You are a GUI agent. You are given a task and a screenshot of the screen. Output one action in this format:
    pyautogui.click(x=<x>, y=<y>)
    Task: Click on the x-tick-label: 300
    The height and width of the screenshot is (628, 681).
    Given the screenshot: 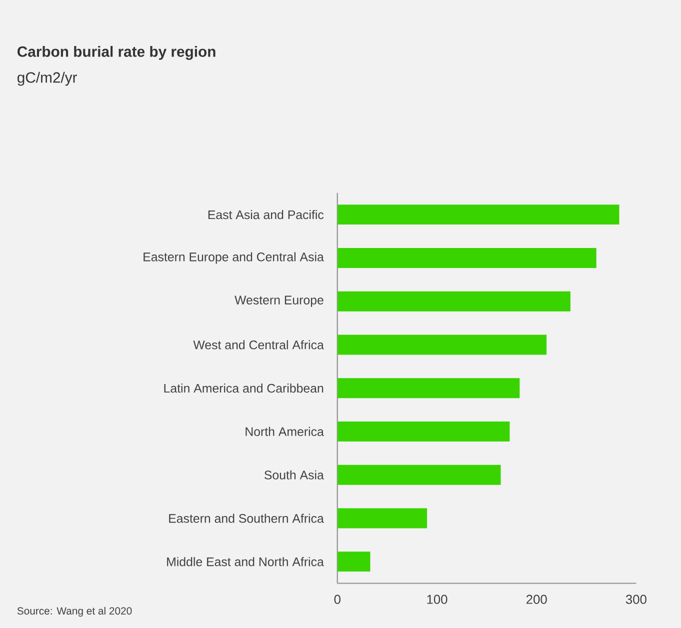 What is the action you would take?
    pyautogui.click(x=636, y=599)
    